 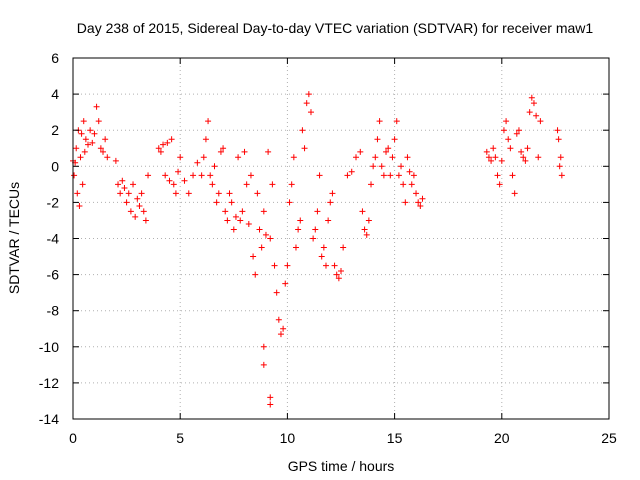 I want to click on y-tick-label: -12, so click(x=49, y=383).